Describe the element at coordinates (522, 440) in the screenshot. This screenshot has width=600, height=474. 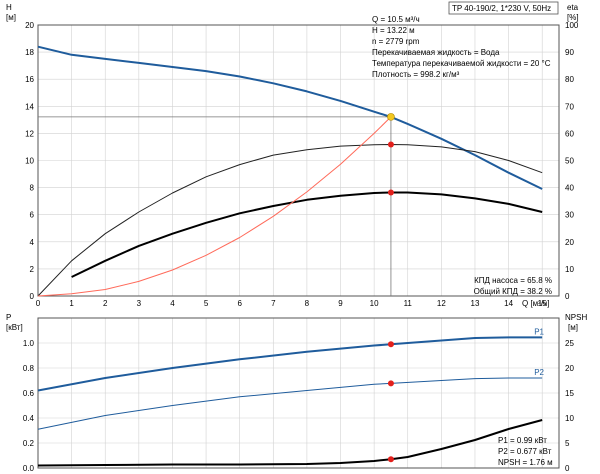
I see `info-p1: P1 = 0.99 кВт` at that location.